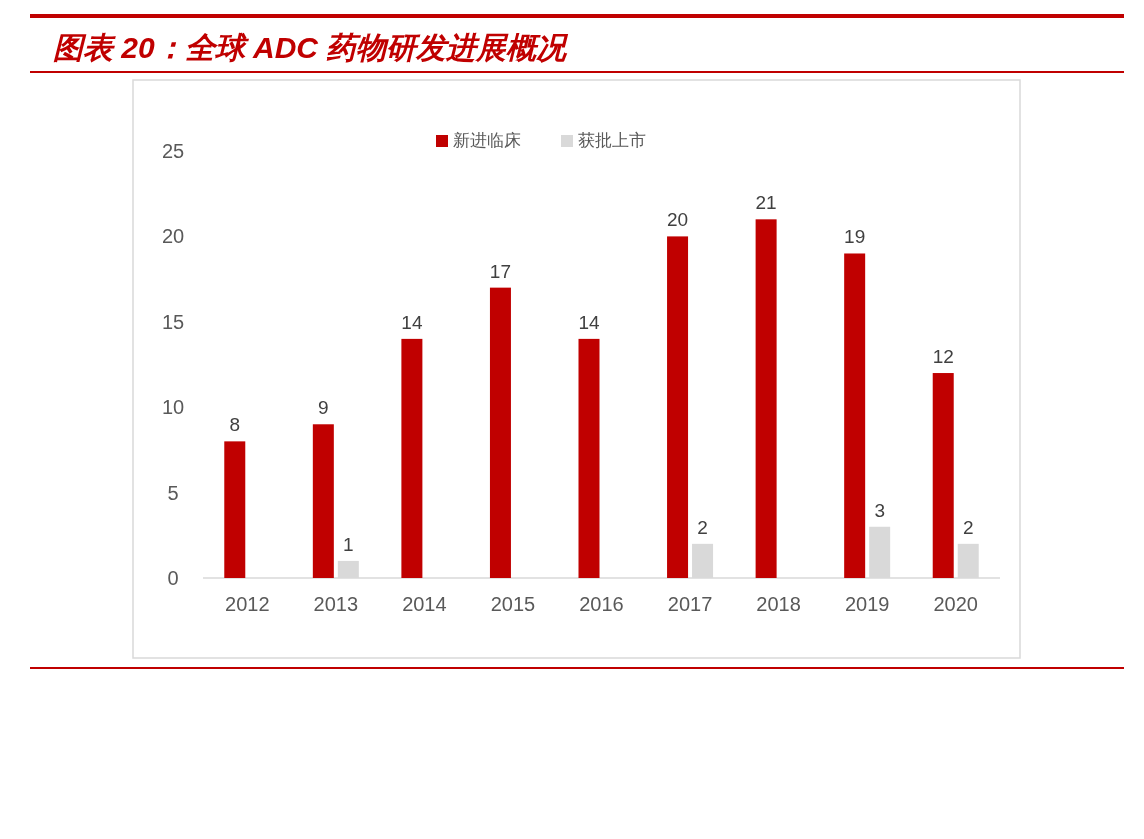 Image resolution: width=1144 pixels, height=839 pixels. Describe the element at coordinates (500, 271) in the screenshot. I see `data-label: 17` at that location.